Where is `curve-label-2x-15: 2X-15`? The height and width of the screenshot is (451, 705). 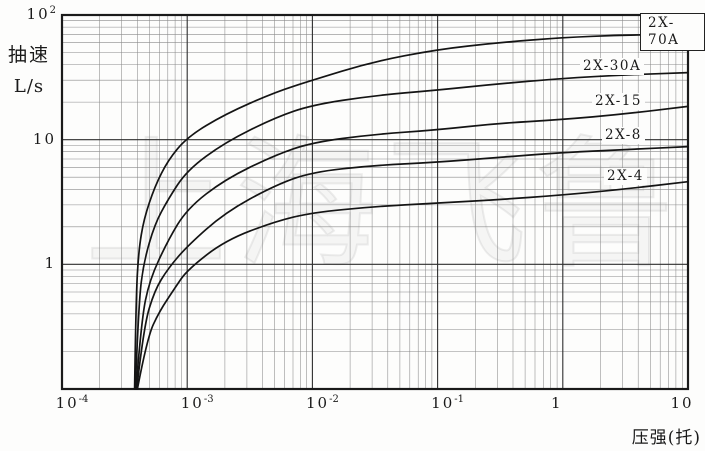
curve-label-2x-15: 2X-15 is located at coordinates (618, 101).